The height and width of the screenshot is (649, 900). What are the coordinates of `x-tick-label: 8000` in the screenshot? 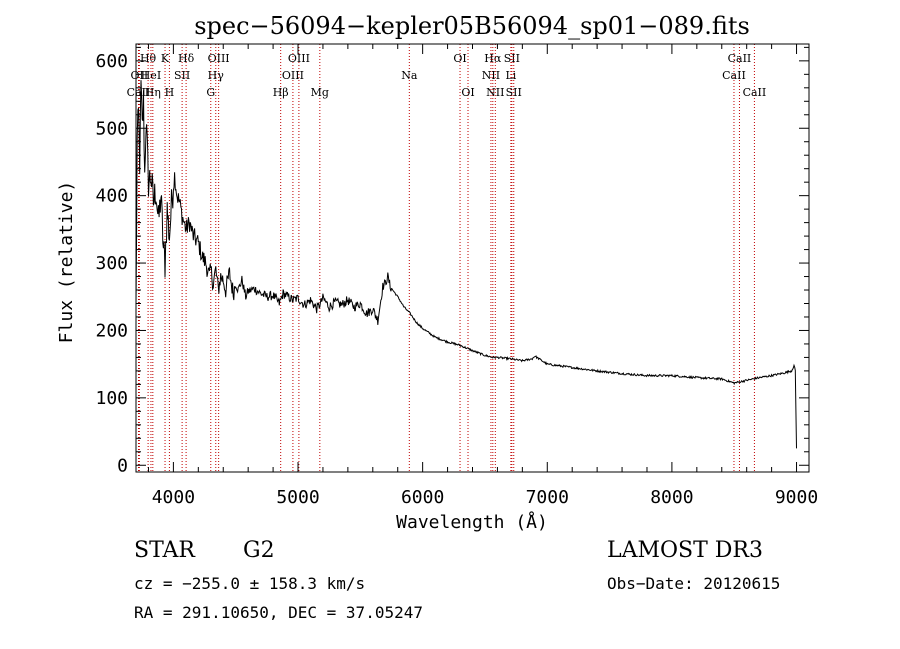 It's located at (671, 497).